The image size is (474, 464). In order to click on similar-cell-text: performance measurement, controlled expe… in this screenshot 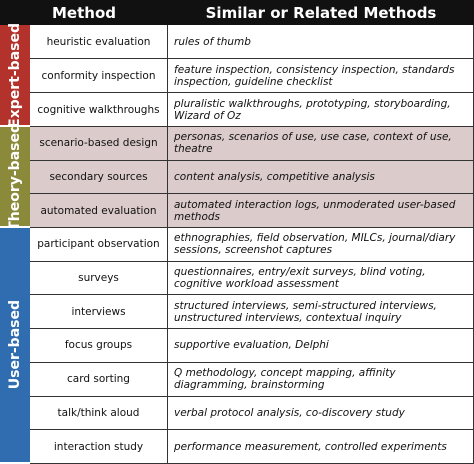, I will do `click(310, 446)`.